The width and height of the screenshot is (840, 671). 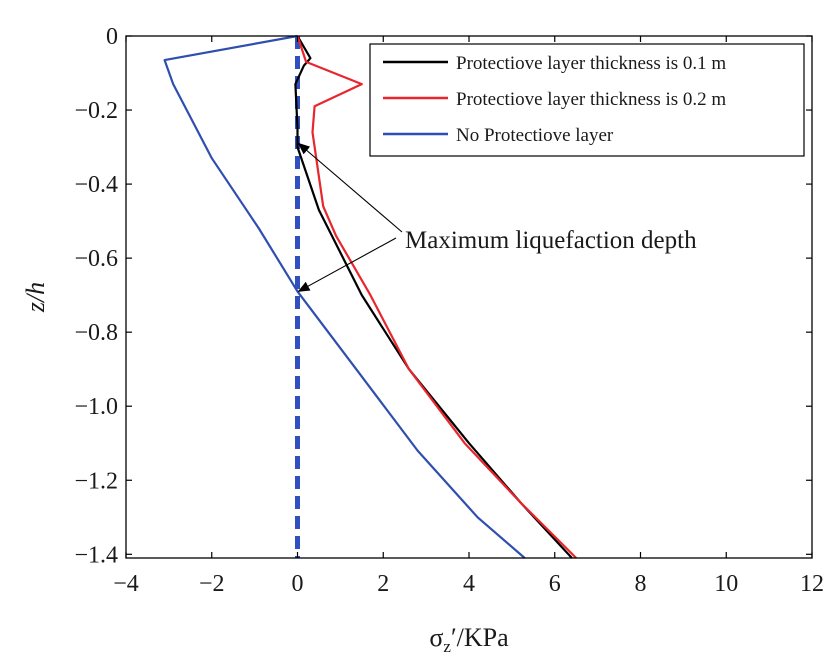 I want to click on x-tick-label: 8, so click(x=641, y=584).